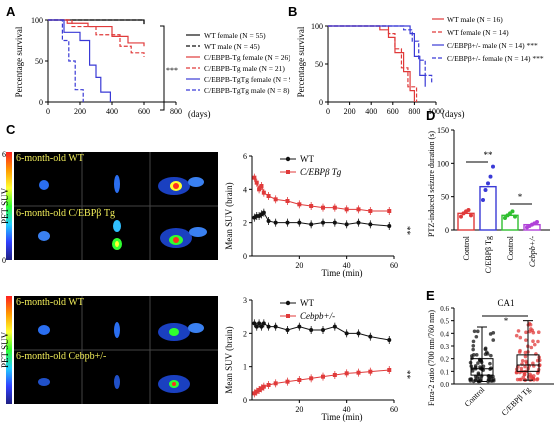 The width and height of the screenshot is (560, 432). What do you see at coordinates (235, 35) in the screenshot?
I see `panel-a-legend-label: WT female (N = 55)` at bounding box center [235, 35].